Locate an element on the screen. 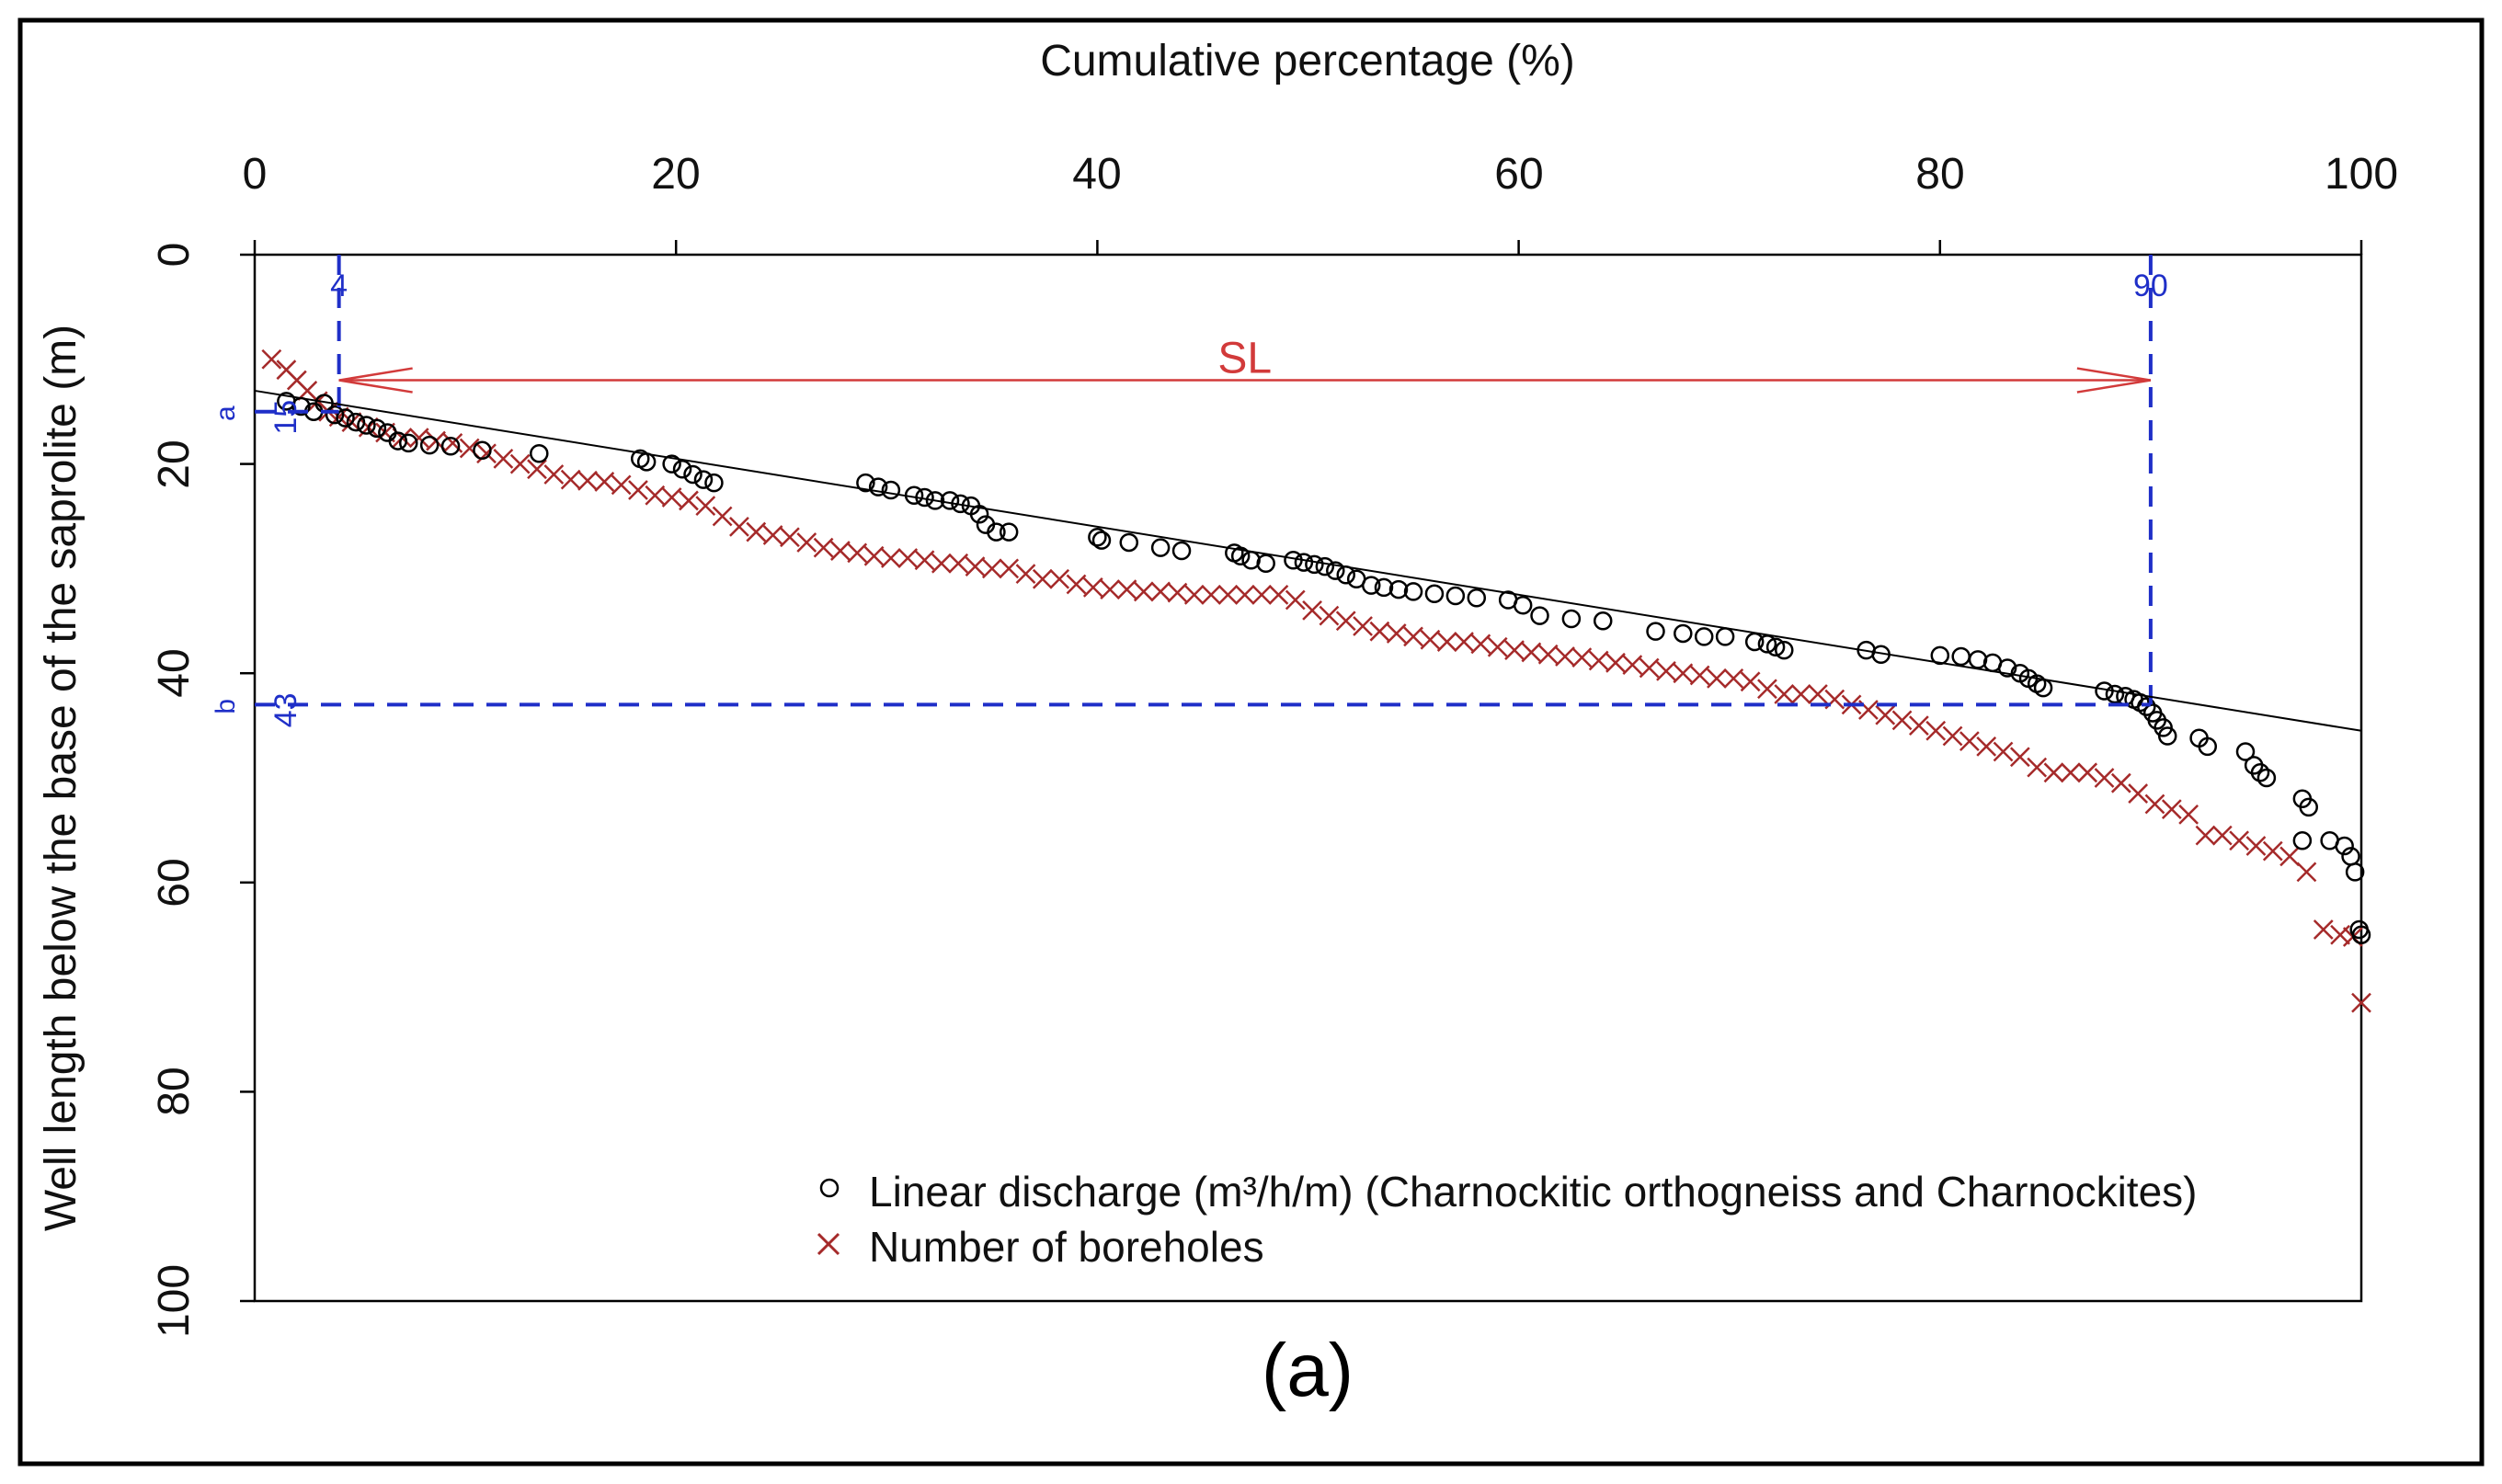  sl-arrow-right-head is located at coordinates (2114, 380).